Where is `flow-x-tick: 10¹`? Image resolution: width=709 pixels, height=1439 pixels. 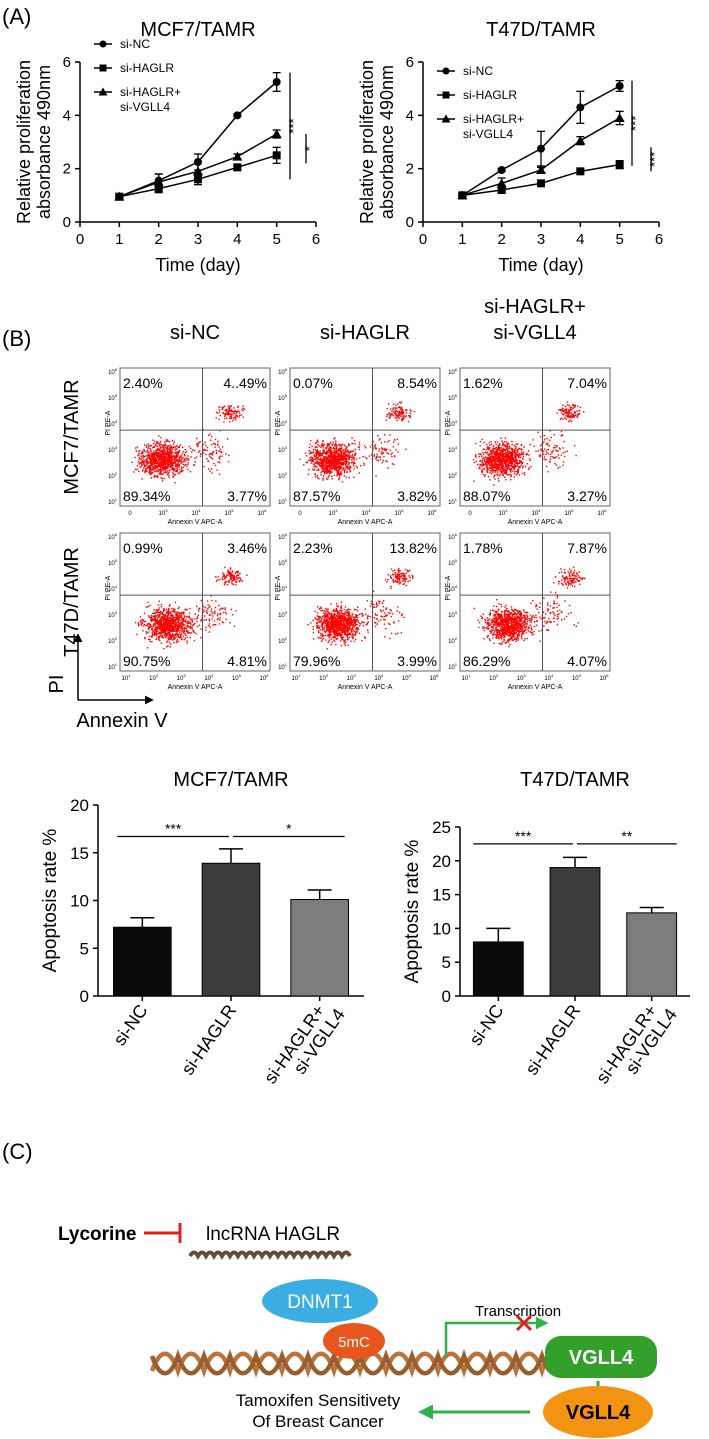 flow-x-tick: 10¹ is located at coordinates (127, 677).